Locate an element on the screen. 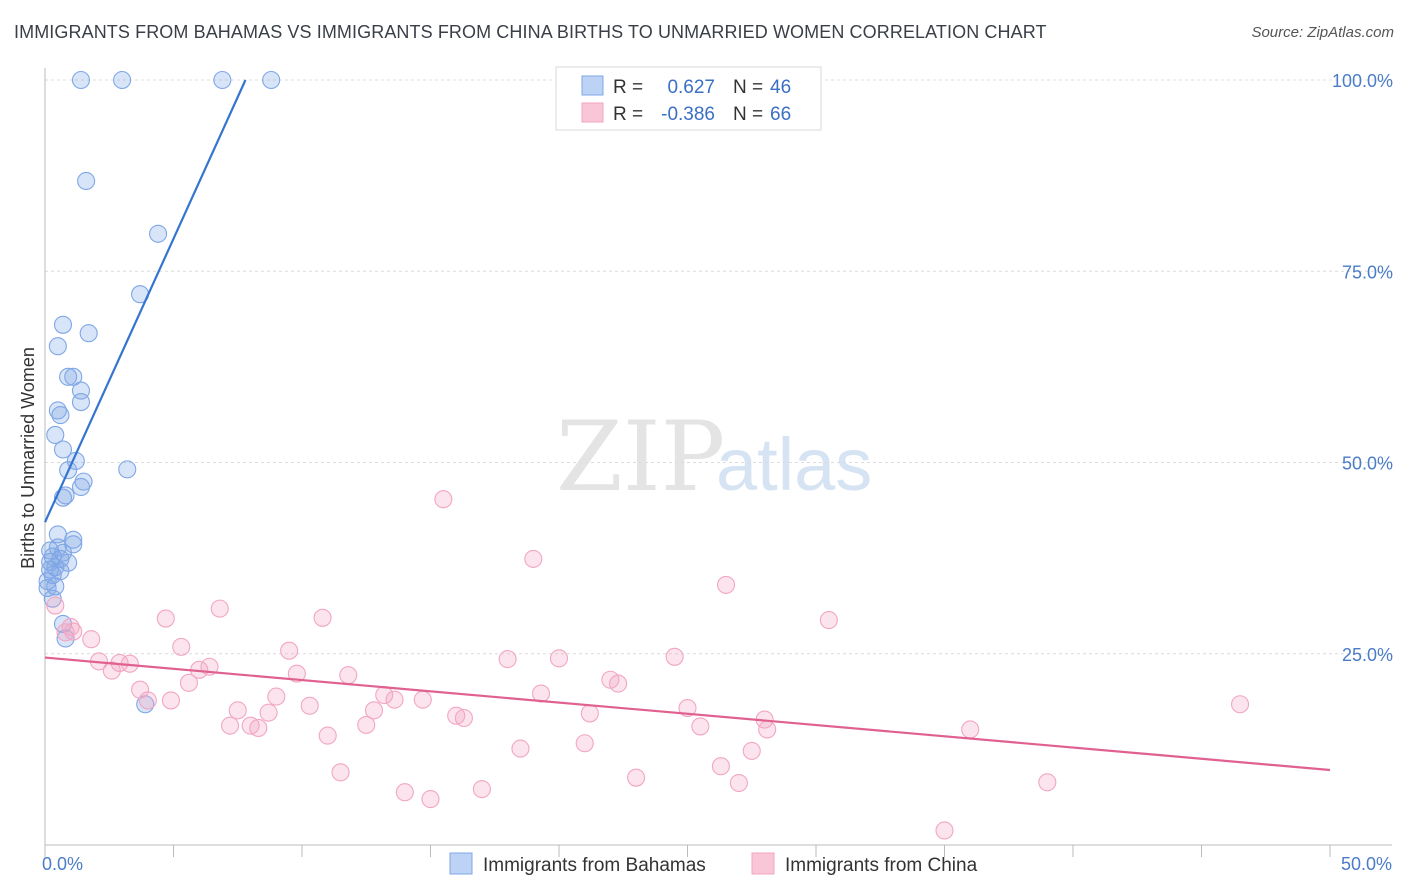 The image size is (1406, 892). watermark: ZIP atlas is located at coordinates (714, 457).